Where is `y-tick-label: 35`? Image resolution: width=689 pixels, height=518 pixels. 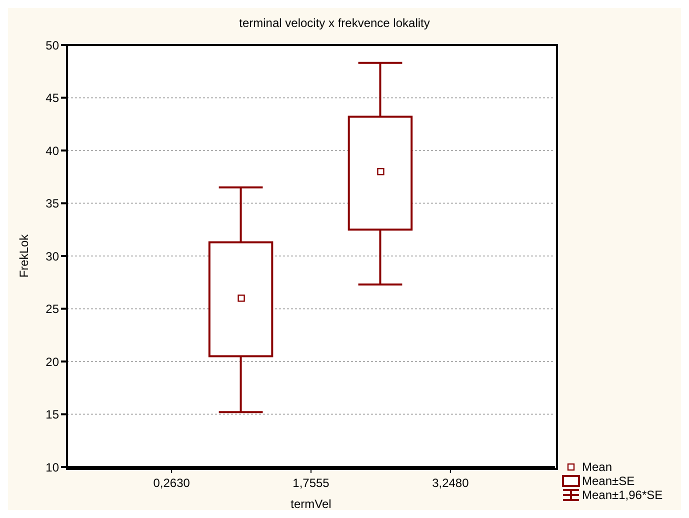
y-tick-label: 35 is located at coordinates (53, 203).